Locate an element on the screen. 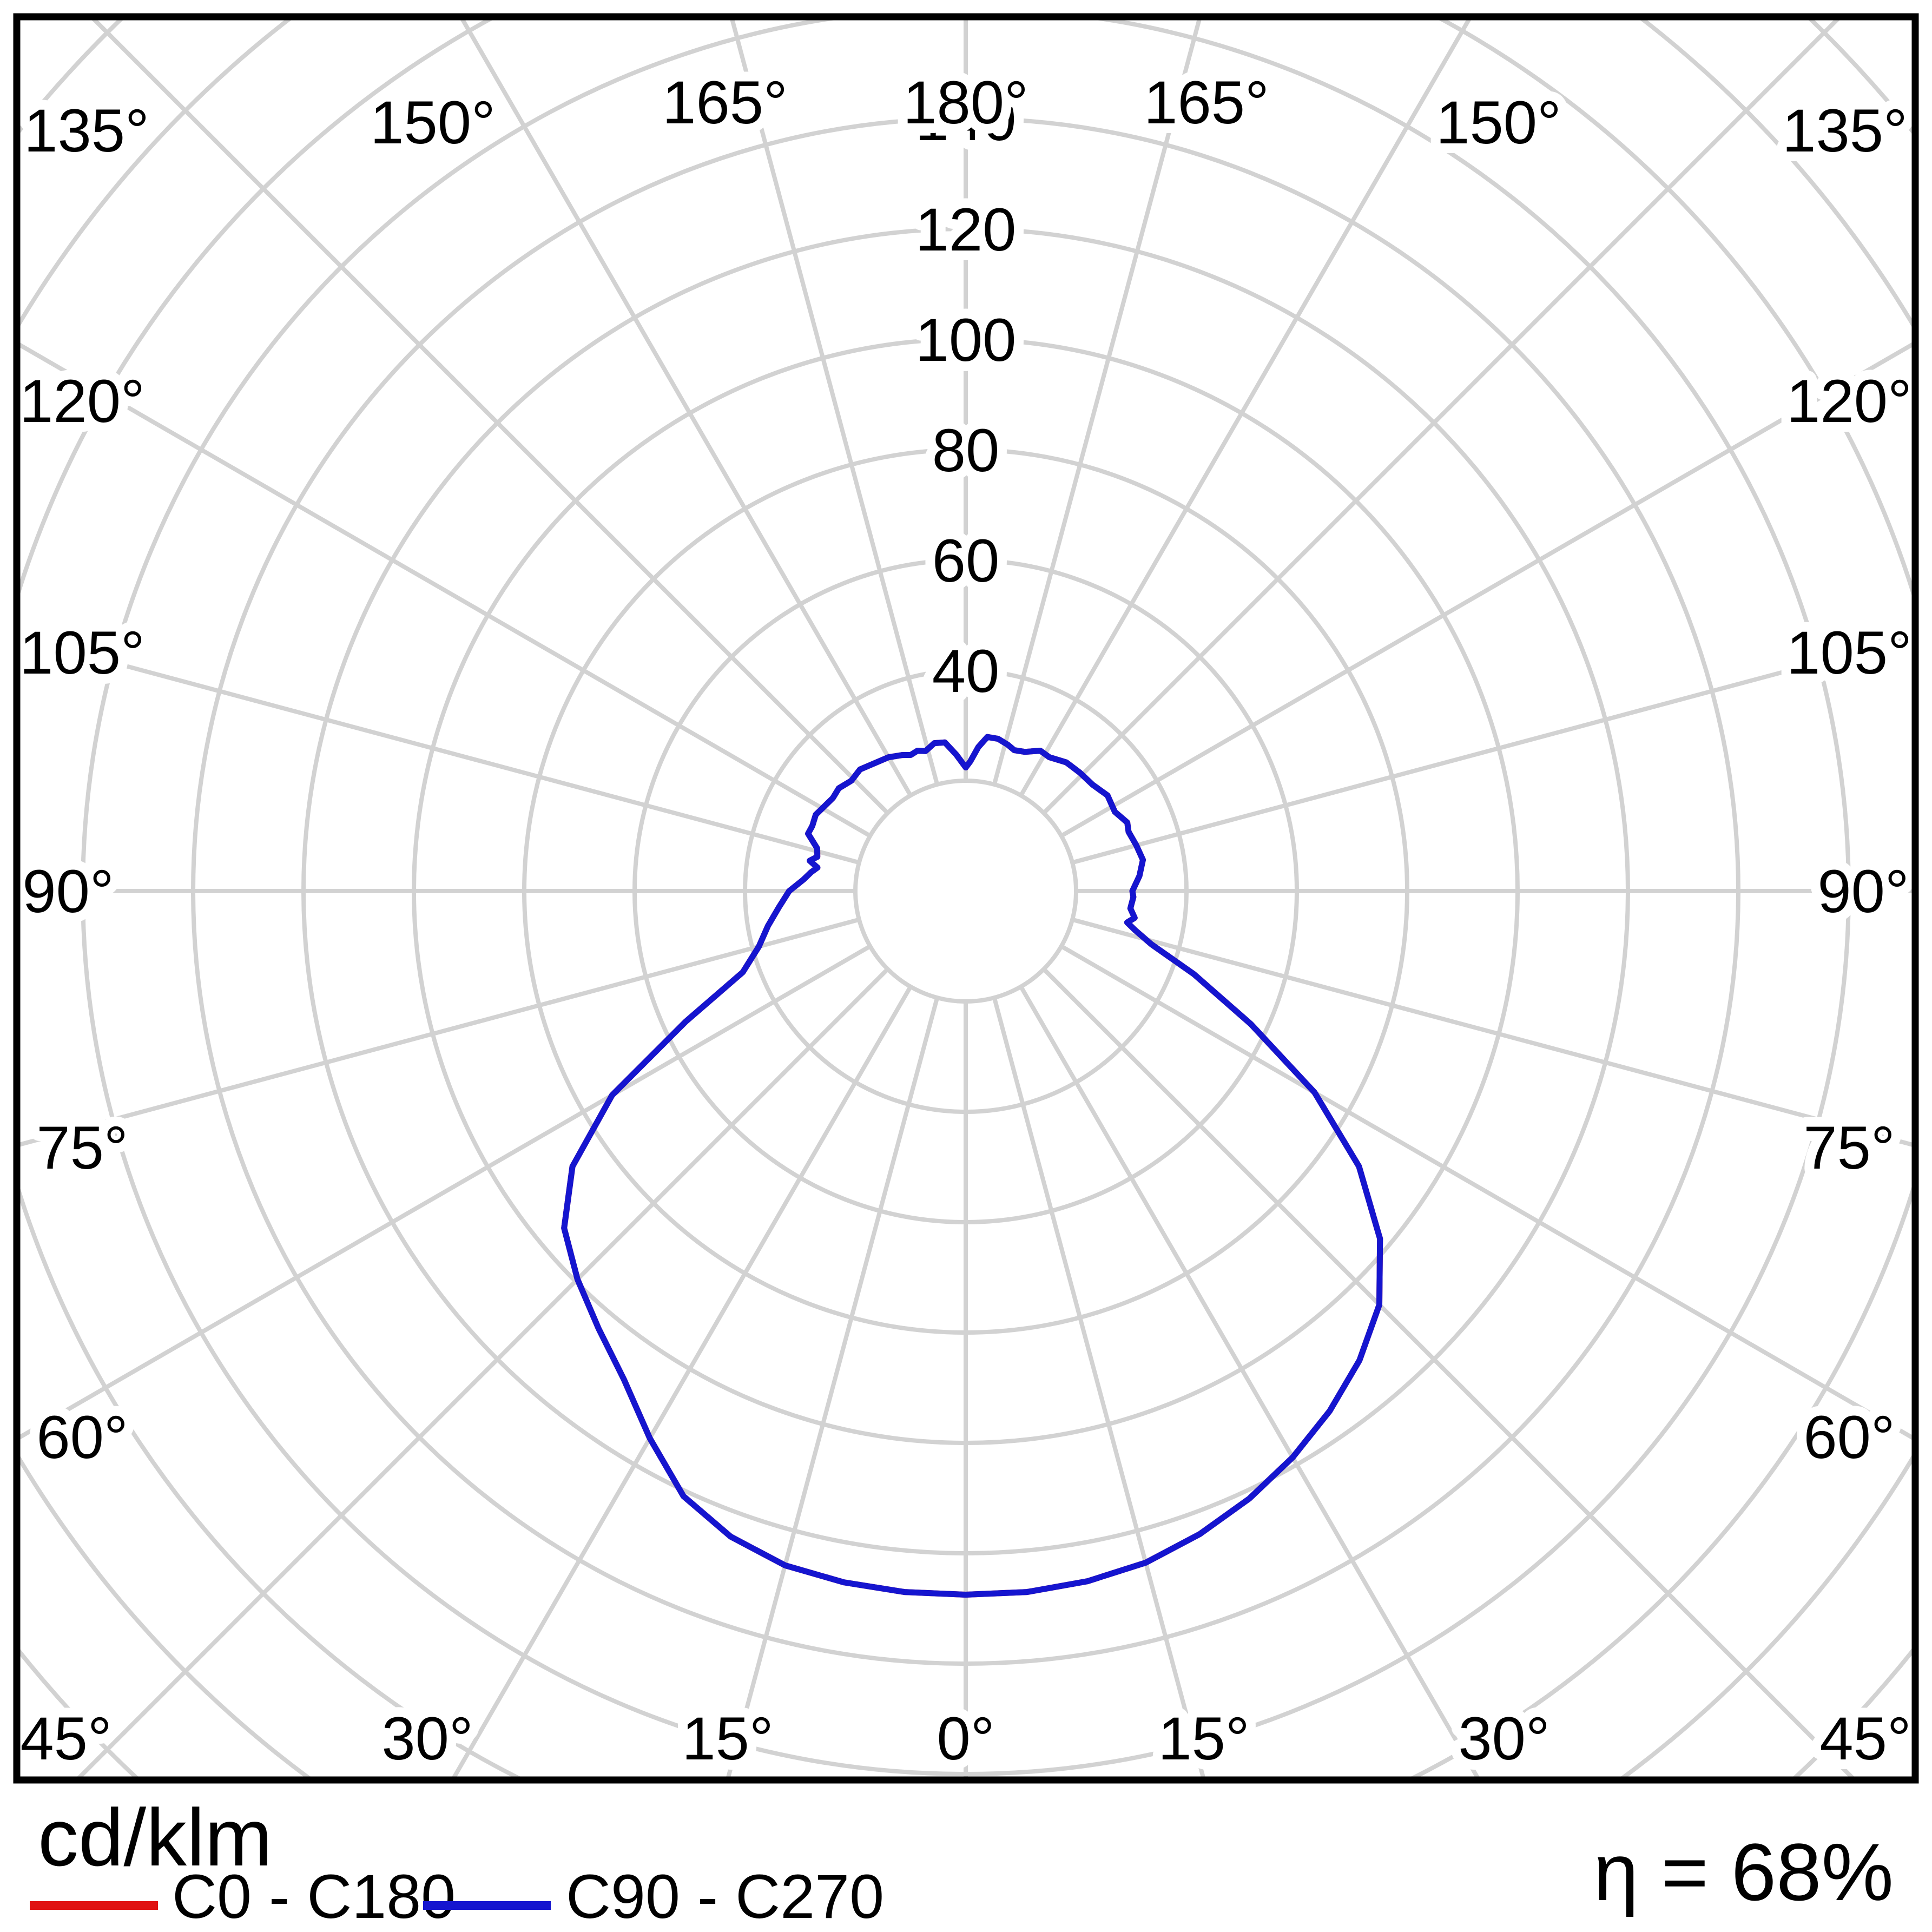 The height and width of the screenshot is (1932, 1932). units-label: cd/klm is located at coordinates (155, 1837).